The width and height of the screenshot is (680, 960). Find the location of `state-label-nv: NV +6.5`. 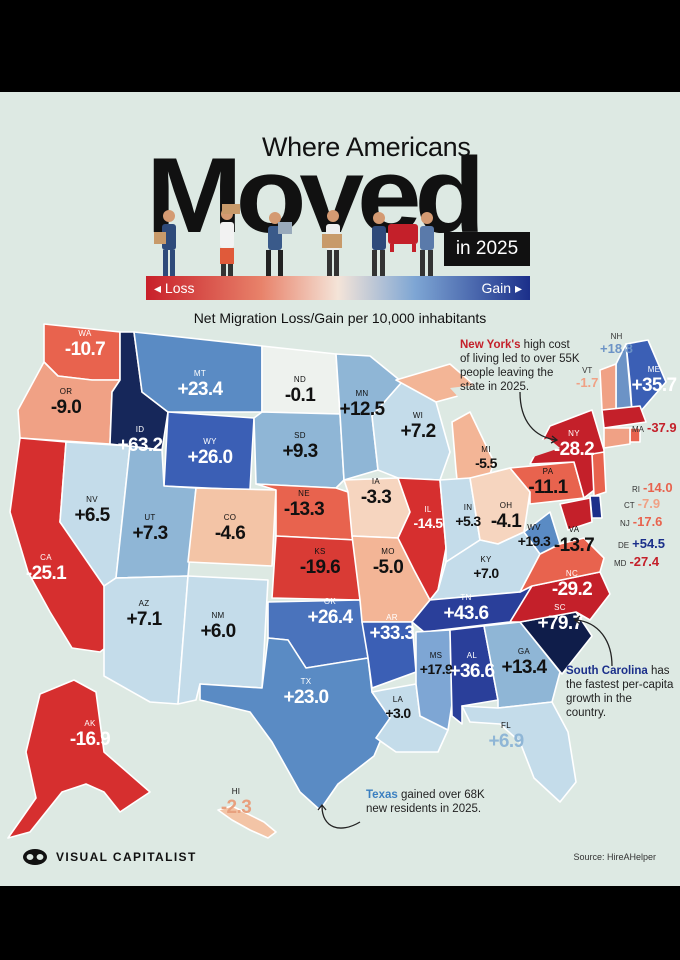

state-label-nv: NV +6.5 is located at coordinates (92, 510).